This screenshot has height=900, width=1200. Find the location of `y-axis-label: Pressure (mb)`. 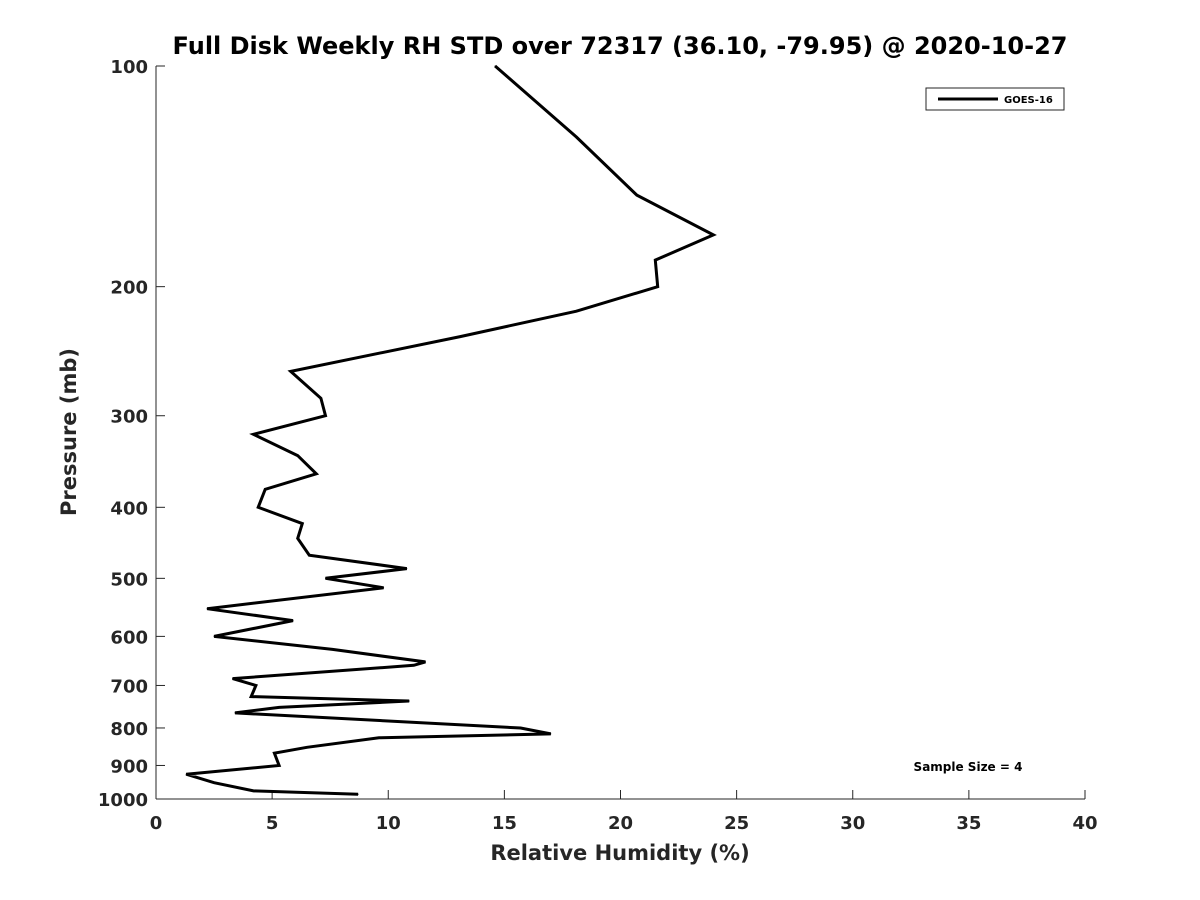

y-axis-label: Pressure (mb) is located at coordinates (69, 432).